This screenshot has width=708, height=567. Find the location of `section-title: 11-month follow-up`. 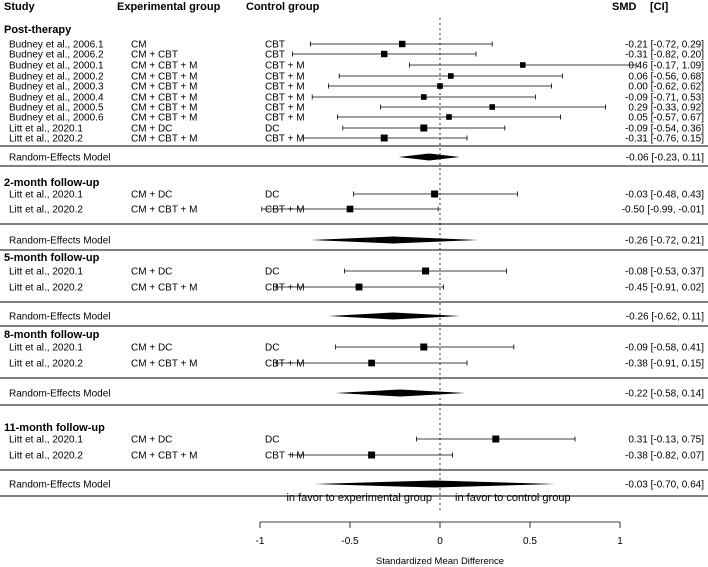

section-title: 11-month follow-up is located at coordinates (54, 428).